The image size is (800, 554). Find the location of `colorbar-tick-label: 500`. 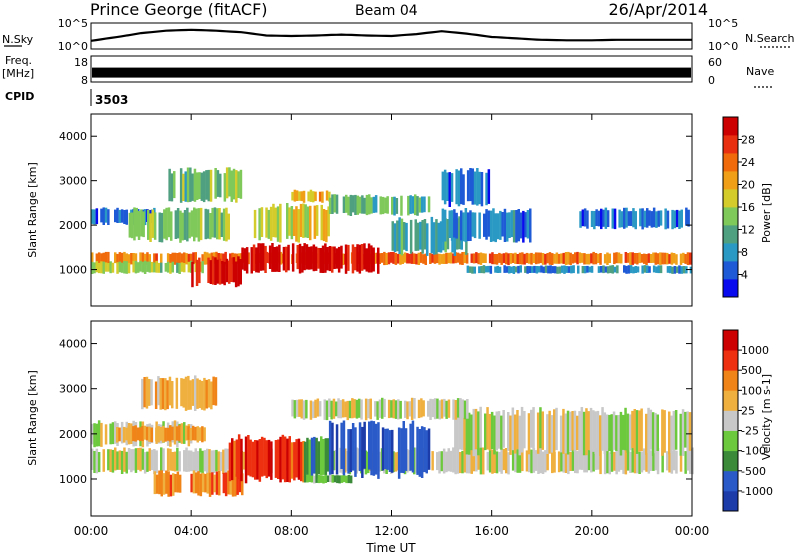

colorbar-tick-label: 500 is located at coordinates (751, 370).